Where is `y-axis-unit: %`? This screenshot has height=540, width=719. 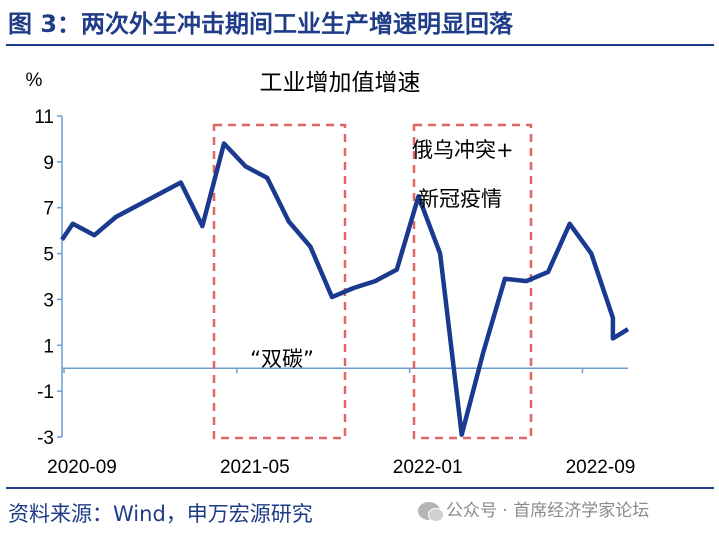 y-axis-unit: % is located at coordinates (34, 80).